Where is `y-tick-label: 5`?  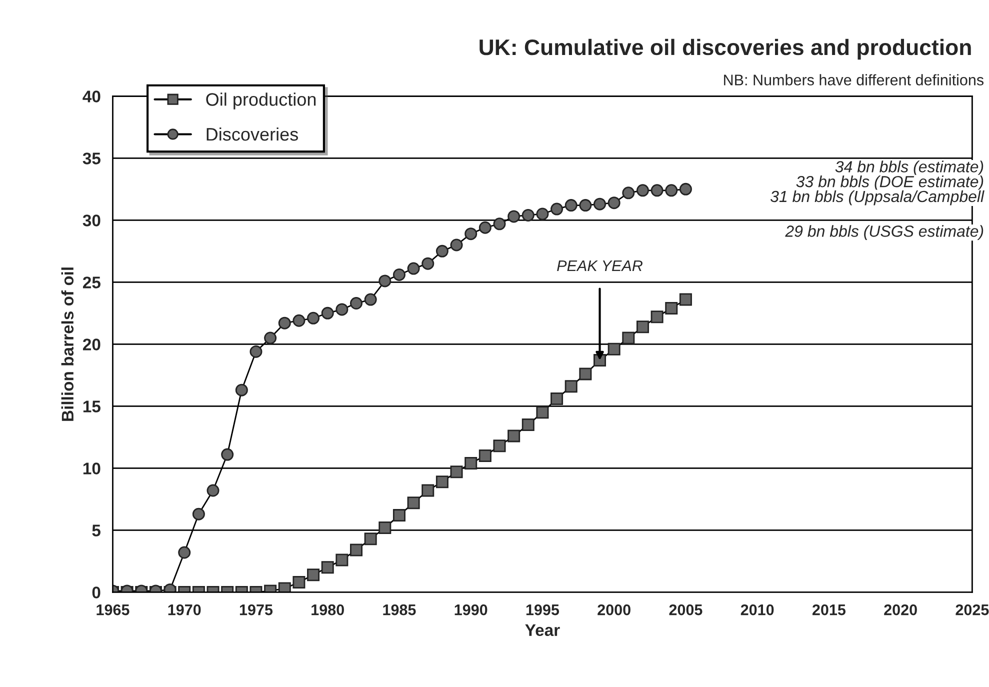 y-tick-label: 5 is located at coordinates (96, 530).